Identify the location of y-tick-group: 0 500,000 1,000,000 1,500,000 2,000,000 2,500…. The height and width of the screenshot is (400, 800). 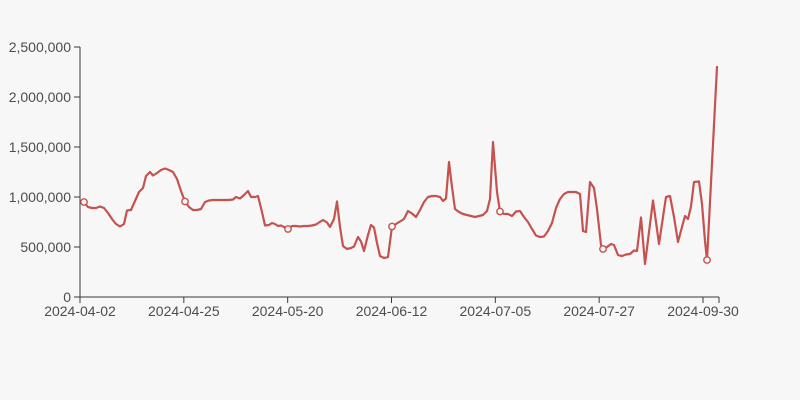
(44, 172).